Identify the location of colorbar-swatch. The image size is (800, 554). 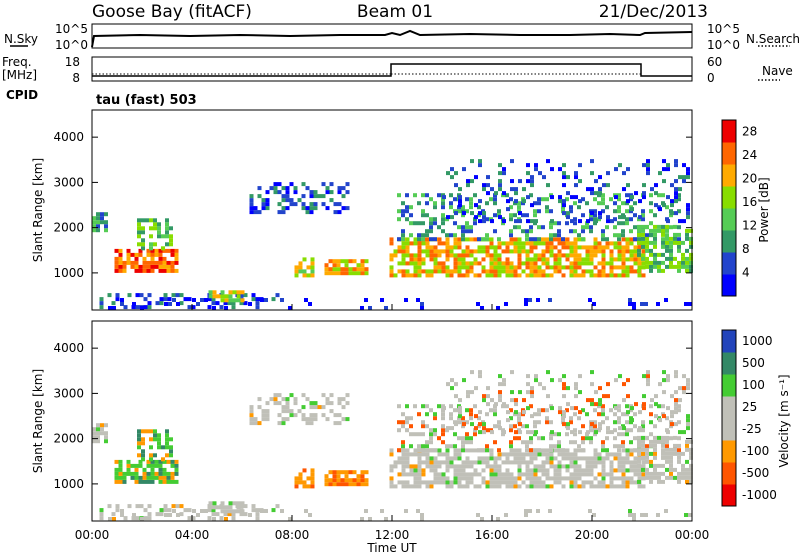
(729, 263).